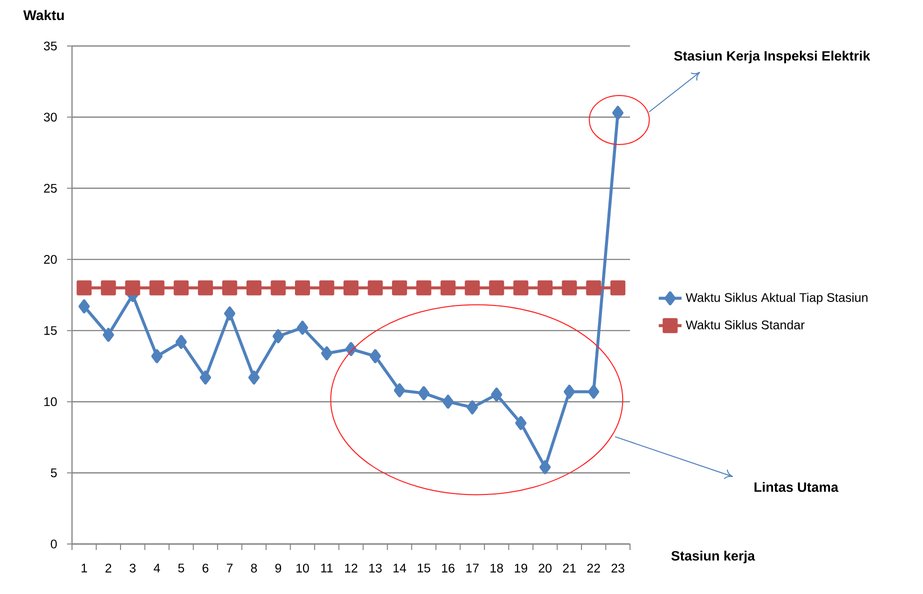 The image size is (923, 594). What do you see at coordinates (375, 568) in the screenshot?
I see `x-tick-label: 13` at bounding box center [375, 568].